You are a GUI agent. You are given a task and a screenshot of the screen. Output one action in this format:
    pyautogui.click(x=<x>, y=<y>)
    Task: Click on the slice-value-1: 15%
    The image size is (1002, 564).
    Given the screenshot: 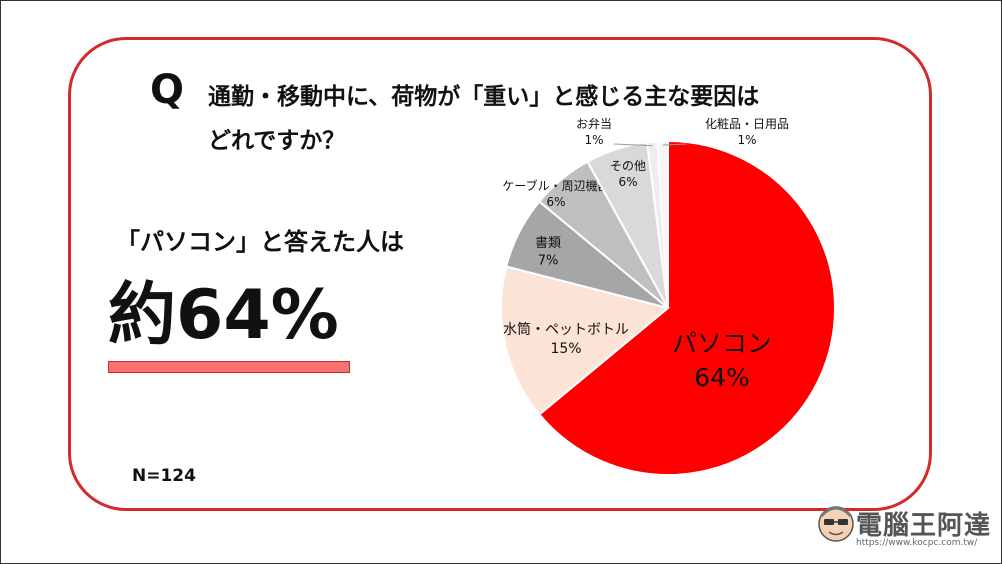 What is the action you would take?
    pyautogui.click(x=565, y=349)
    